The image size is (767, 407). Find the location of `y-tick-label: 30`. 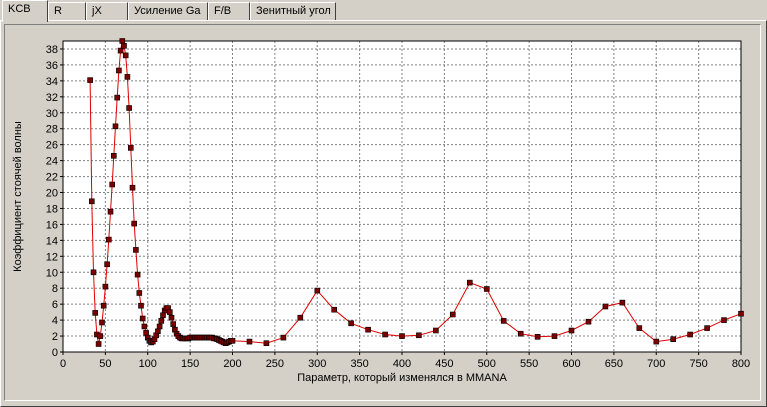

y-tick-label: 30 is located at coordinates (52, 114).